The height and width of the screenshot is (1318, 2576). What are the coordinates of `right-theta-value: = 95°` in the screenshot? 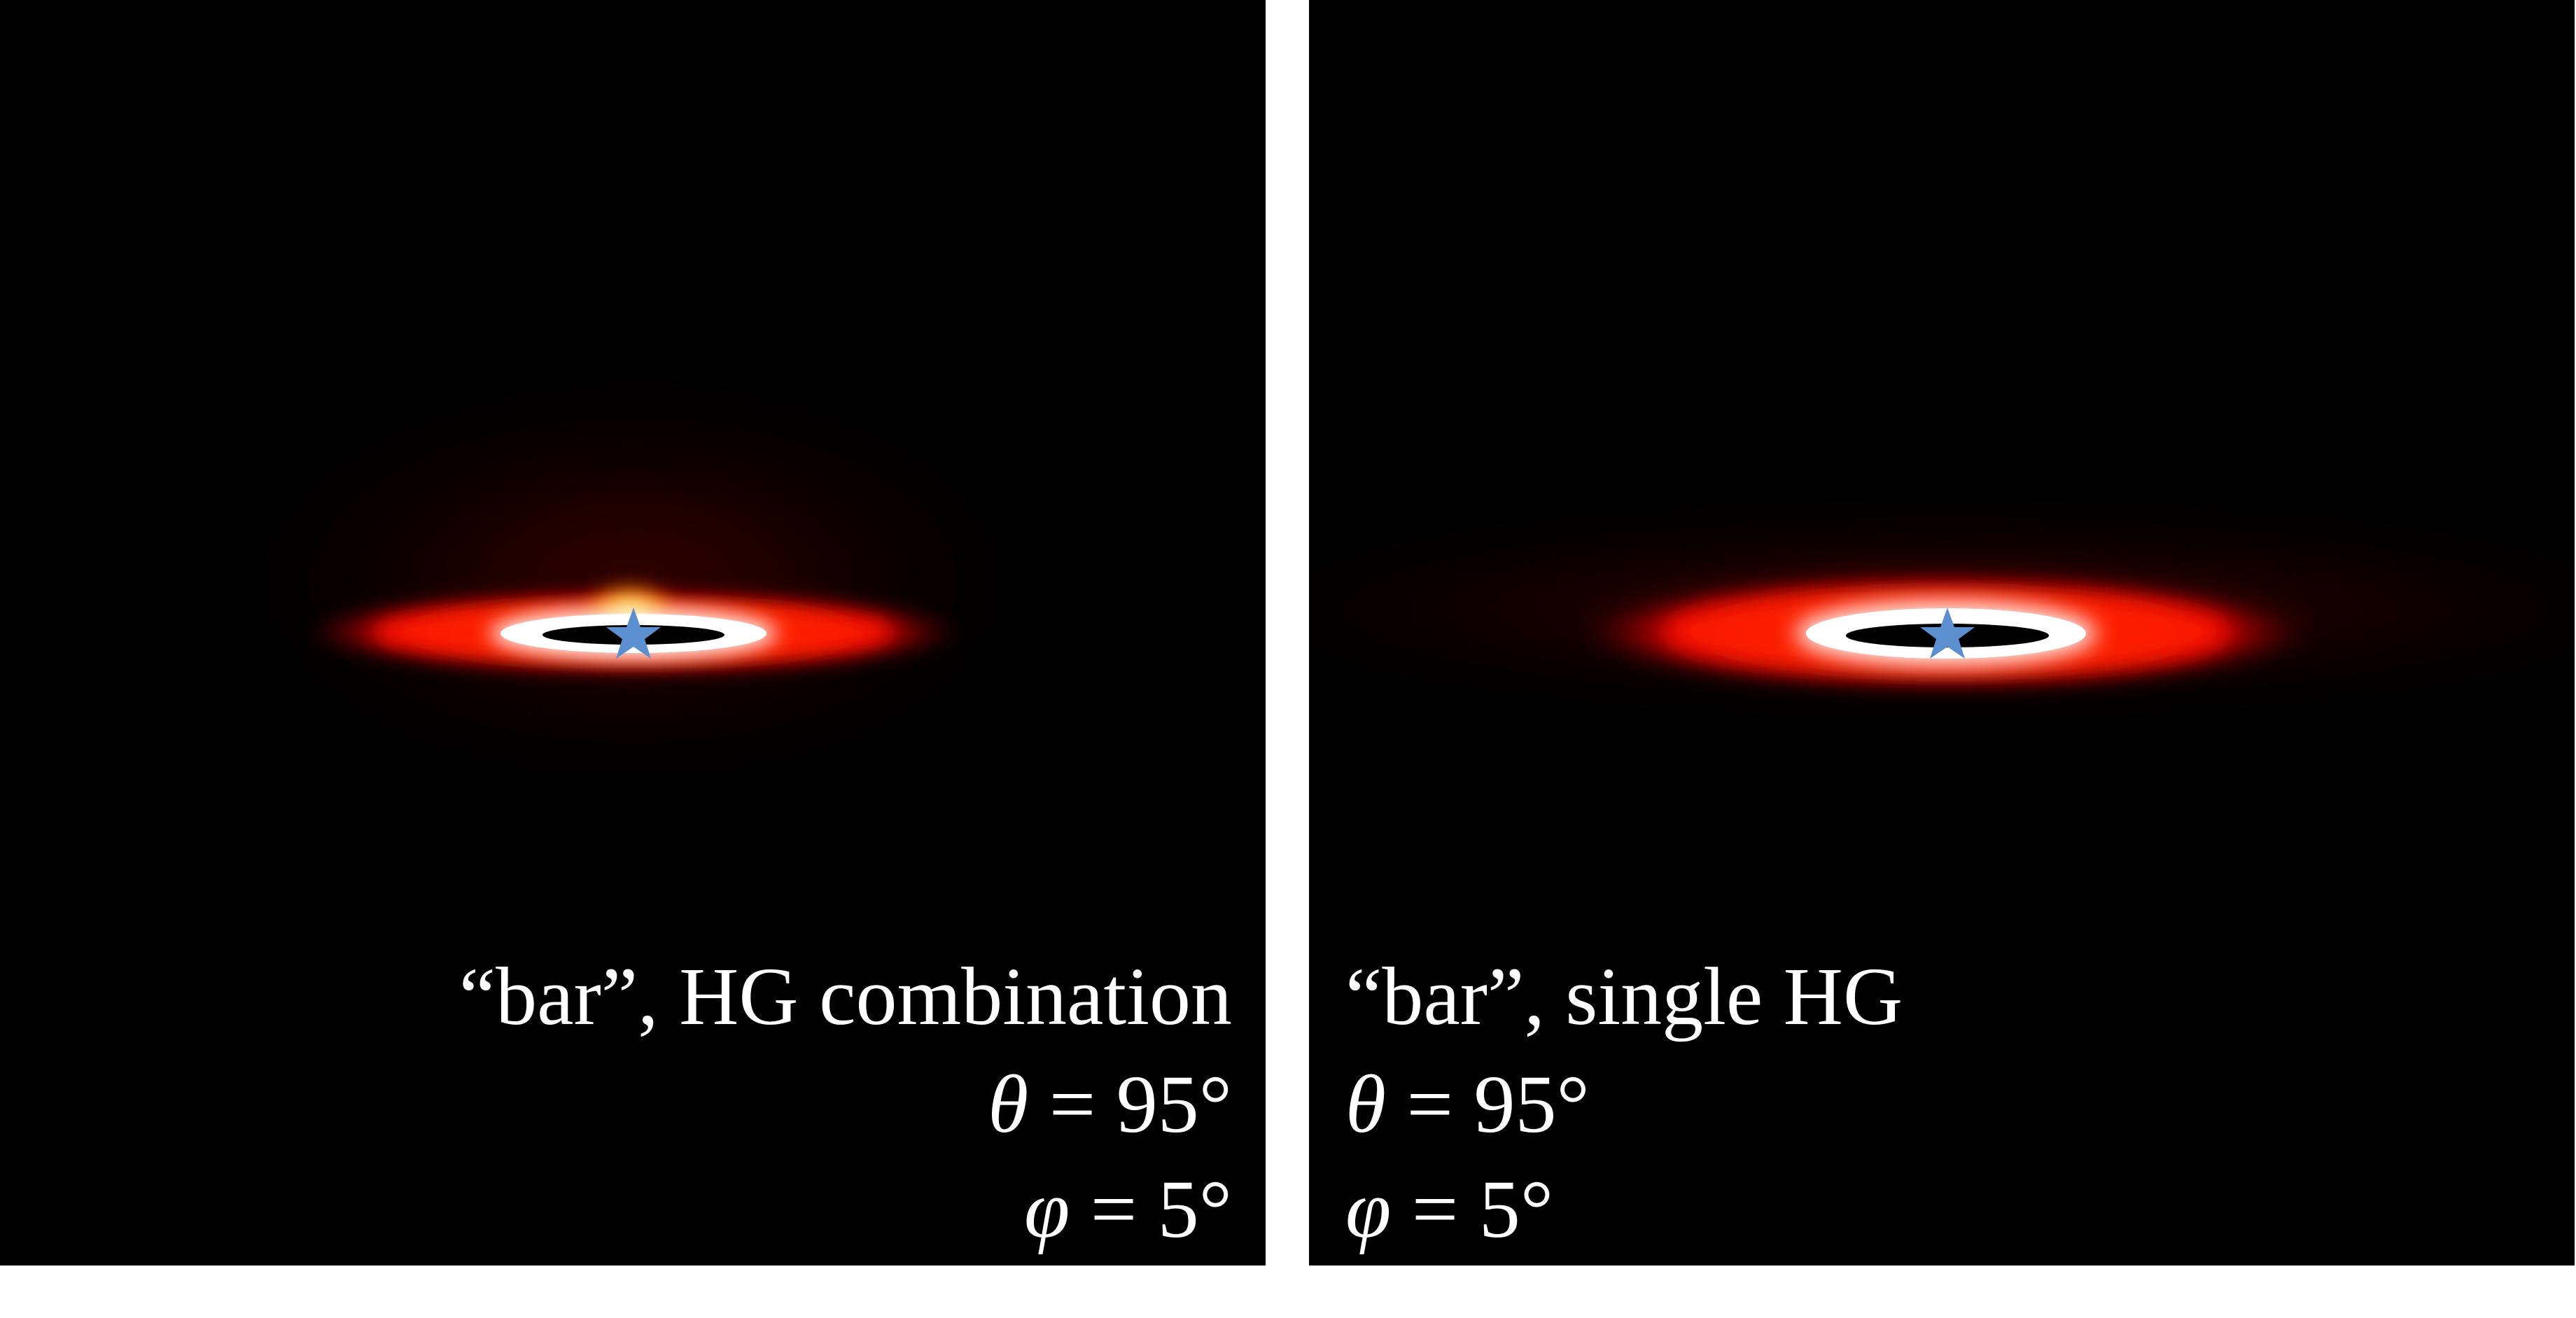 It's located at (1487, 1104).